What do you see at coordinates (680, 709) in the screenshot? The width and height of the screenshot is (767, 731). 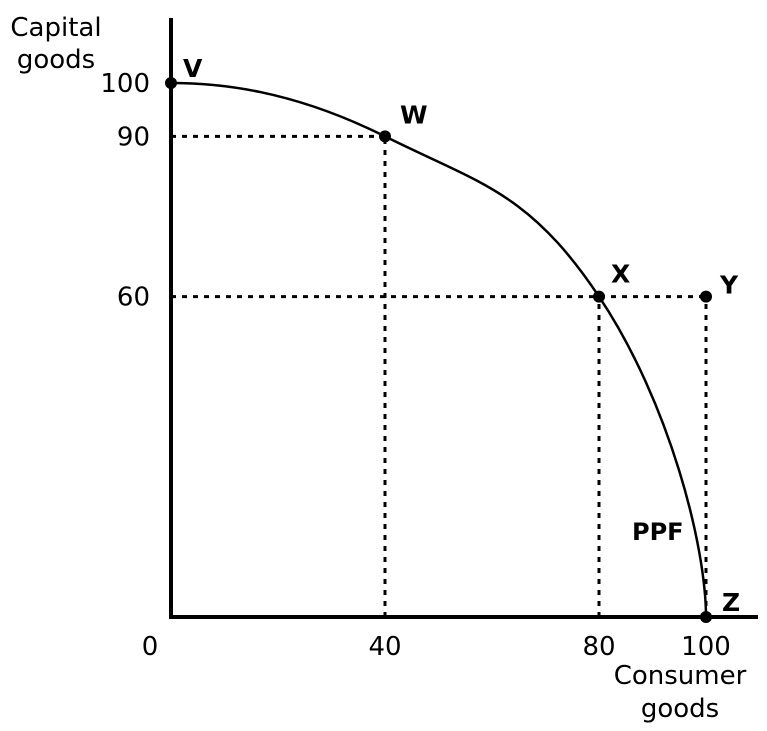 I see `x-axis-title-line: goods` at bounding box center [680, 709].